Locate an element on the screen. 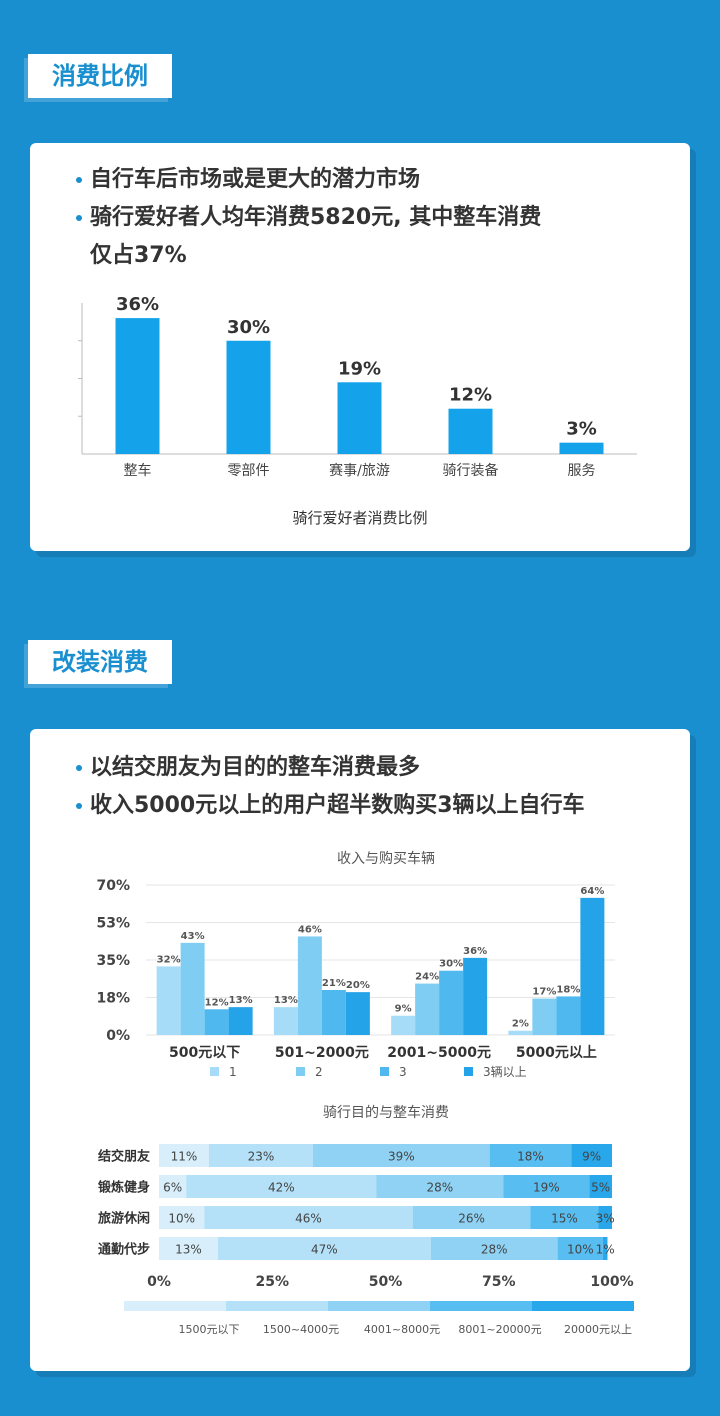  row-label: 结交朋友 is located at coordinates (124, 1157).